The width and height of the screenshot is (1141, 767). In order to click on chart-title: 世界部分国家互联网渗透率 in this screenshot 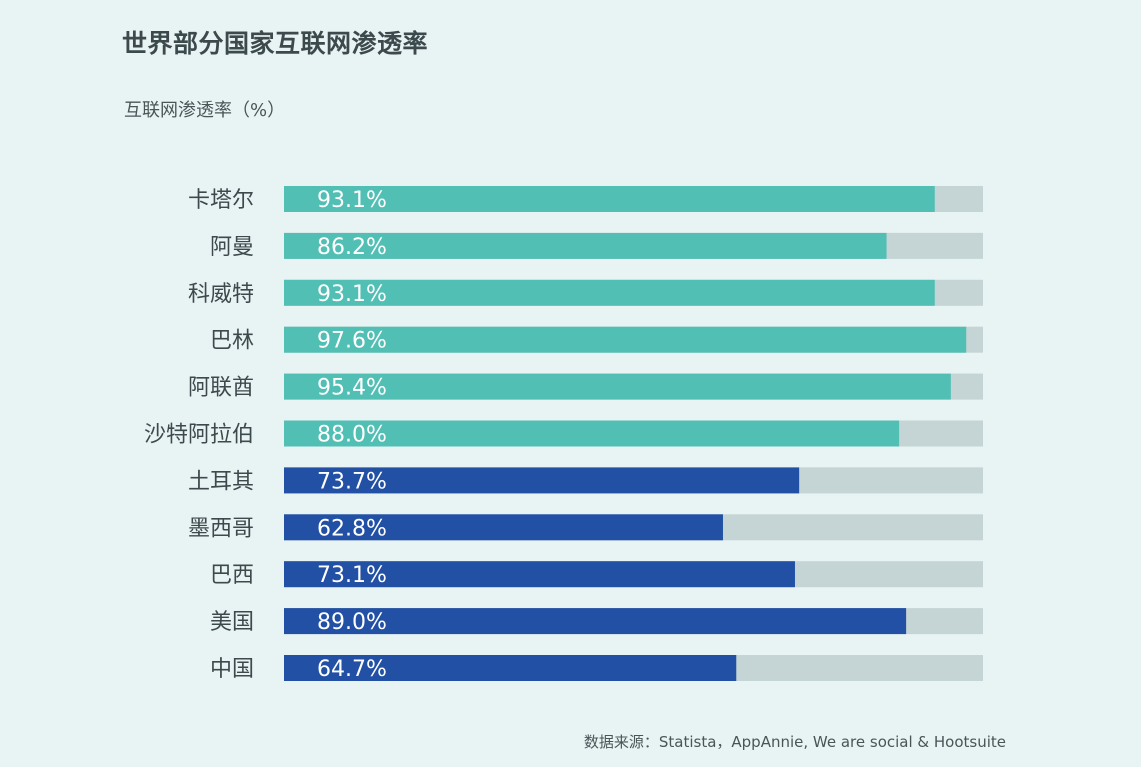, I will do `click(275, 43)`.